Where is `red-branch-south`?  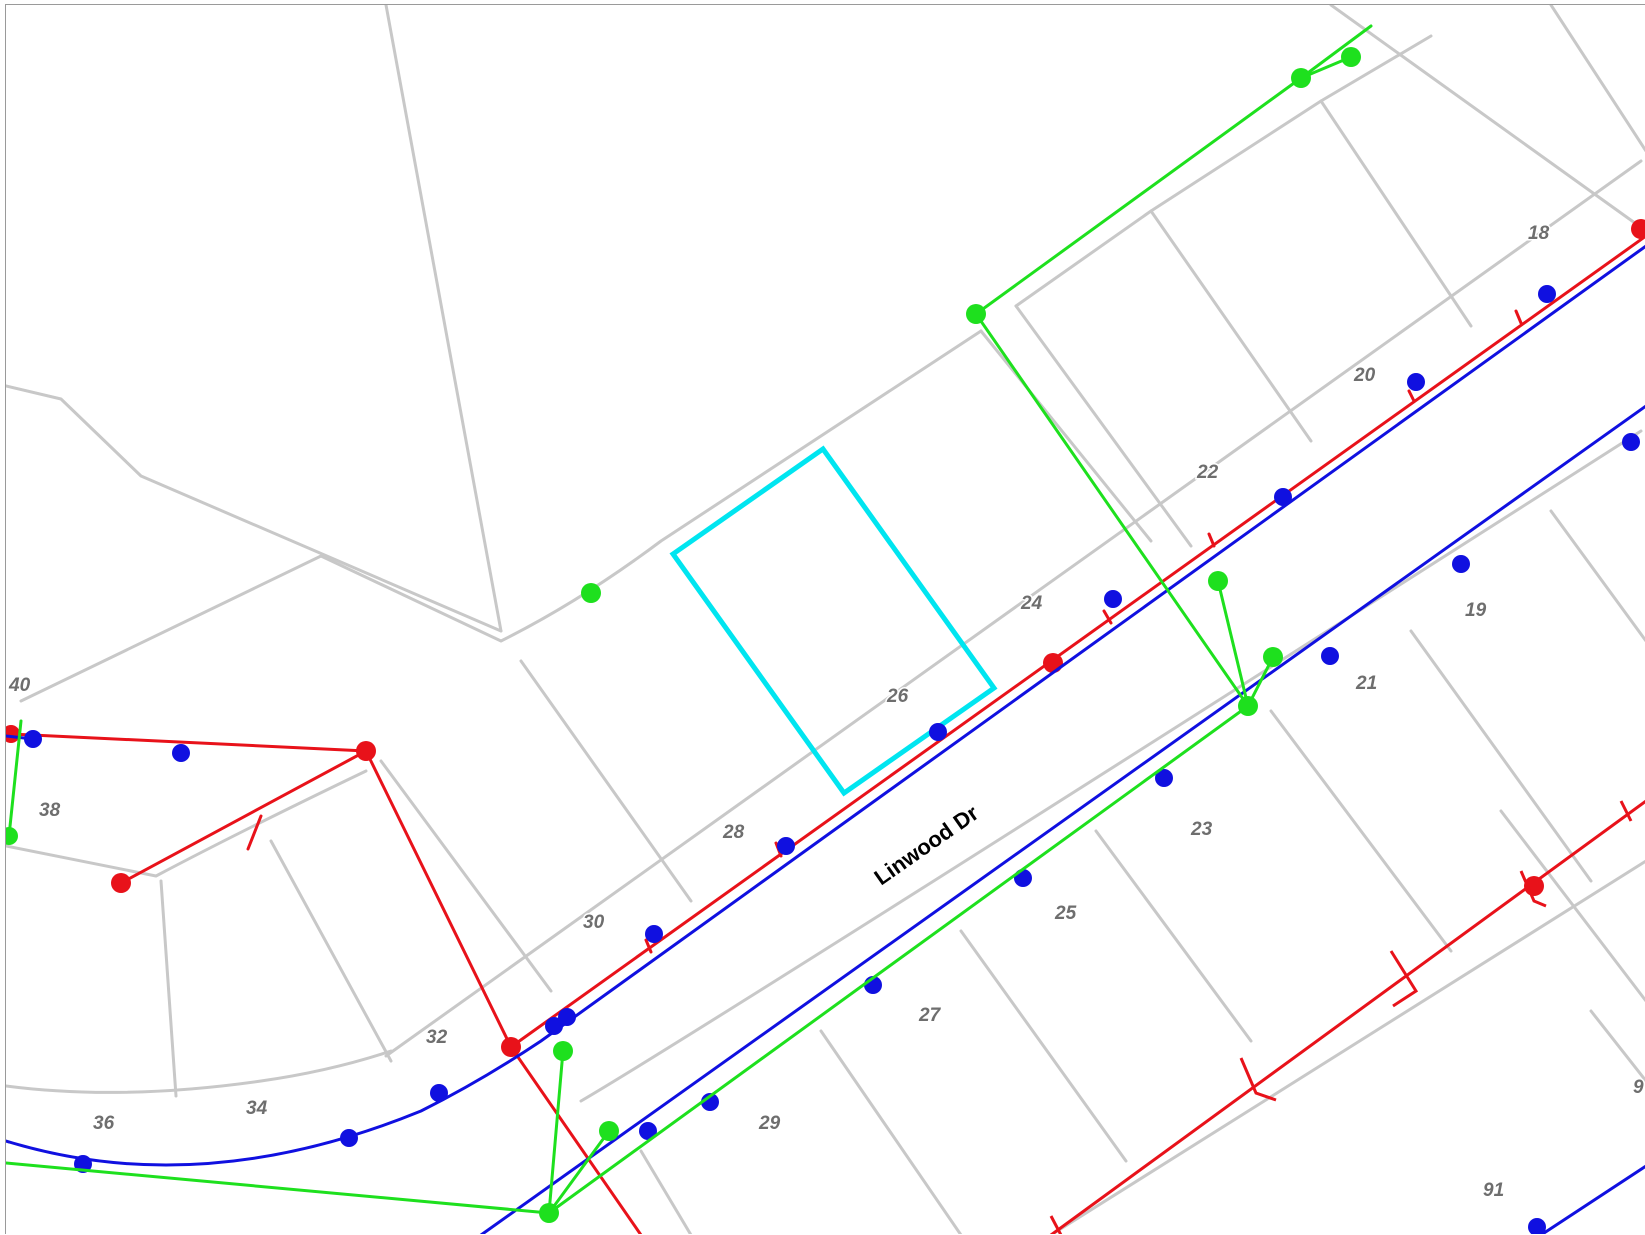
red-branch-south is located at coordinates (503, 991).